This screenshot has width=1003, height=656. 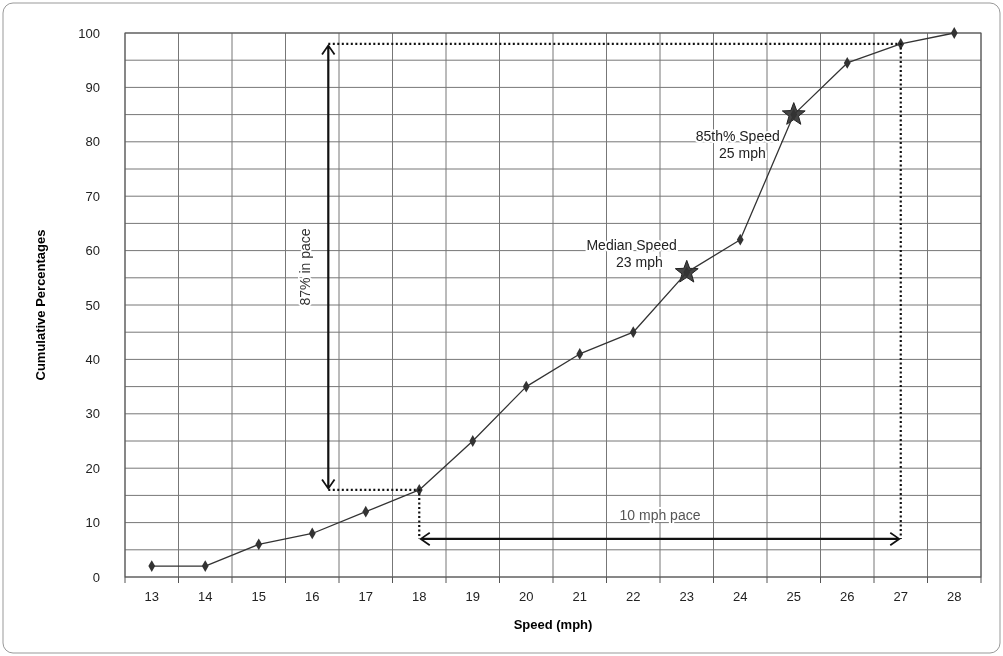 What do you see at coordinates (660, 514) in the screenshot?
I see `annotation: 10 mph pace` at bounding box center [660, 514].